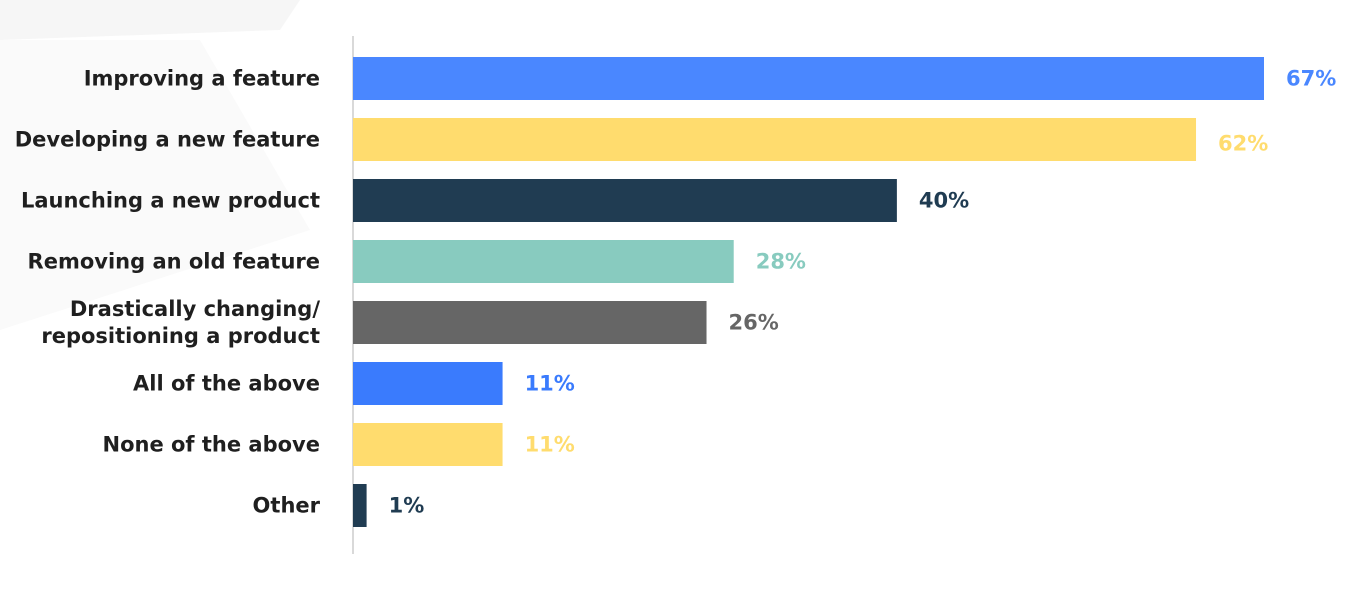  What do you see at coordinates (1243, 144) in the screenshot?
I see `value-label: 62%` at bounding box center [1243, 144].